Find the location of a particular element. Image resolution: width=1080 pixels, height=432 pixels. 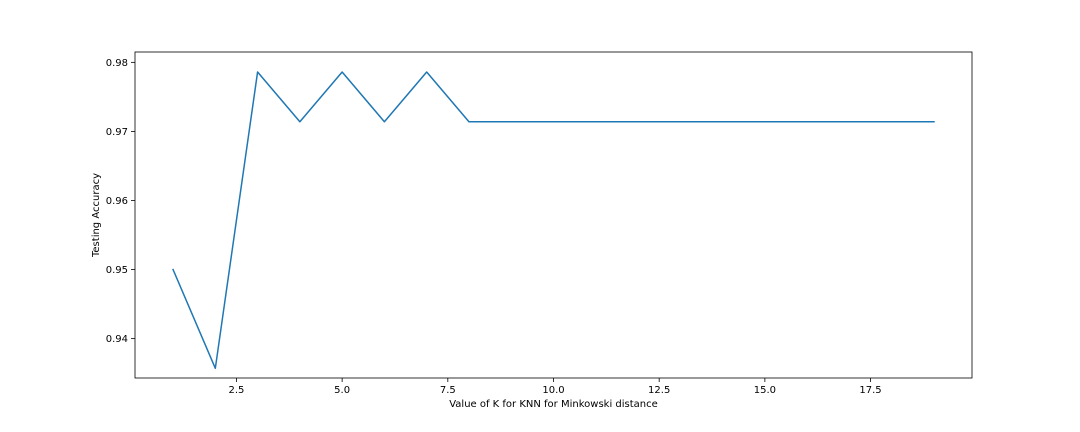

y-axis-label: Testing Accuracy is located at coordinates (96, 215).